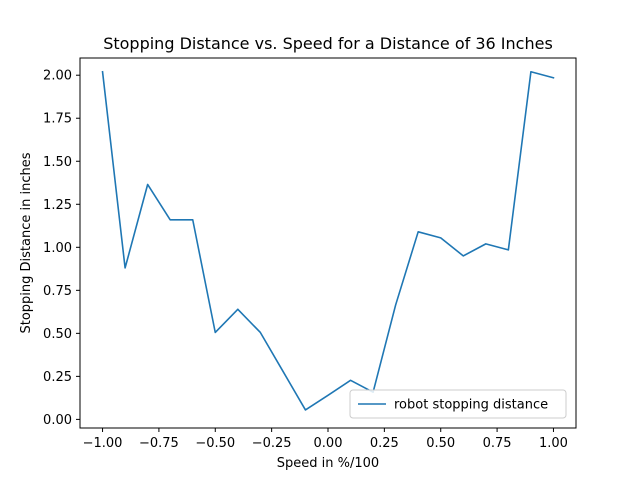  I want to click on x-tick-label: −1.00, so click(103, 443).